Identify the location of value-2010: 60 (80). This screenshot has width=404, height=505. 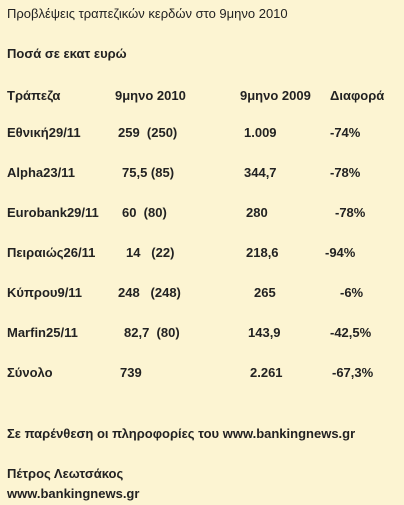
(144, 212).